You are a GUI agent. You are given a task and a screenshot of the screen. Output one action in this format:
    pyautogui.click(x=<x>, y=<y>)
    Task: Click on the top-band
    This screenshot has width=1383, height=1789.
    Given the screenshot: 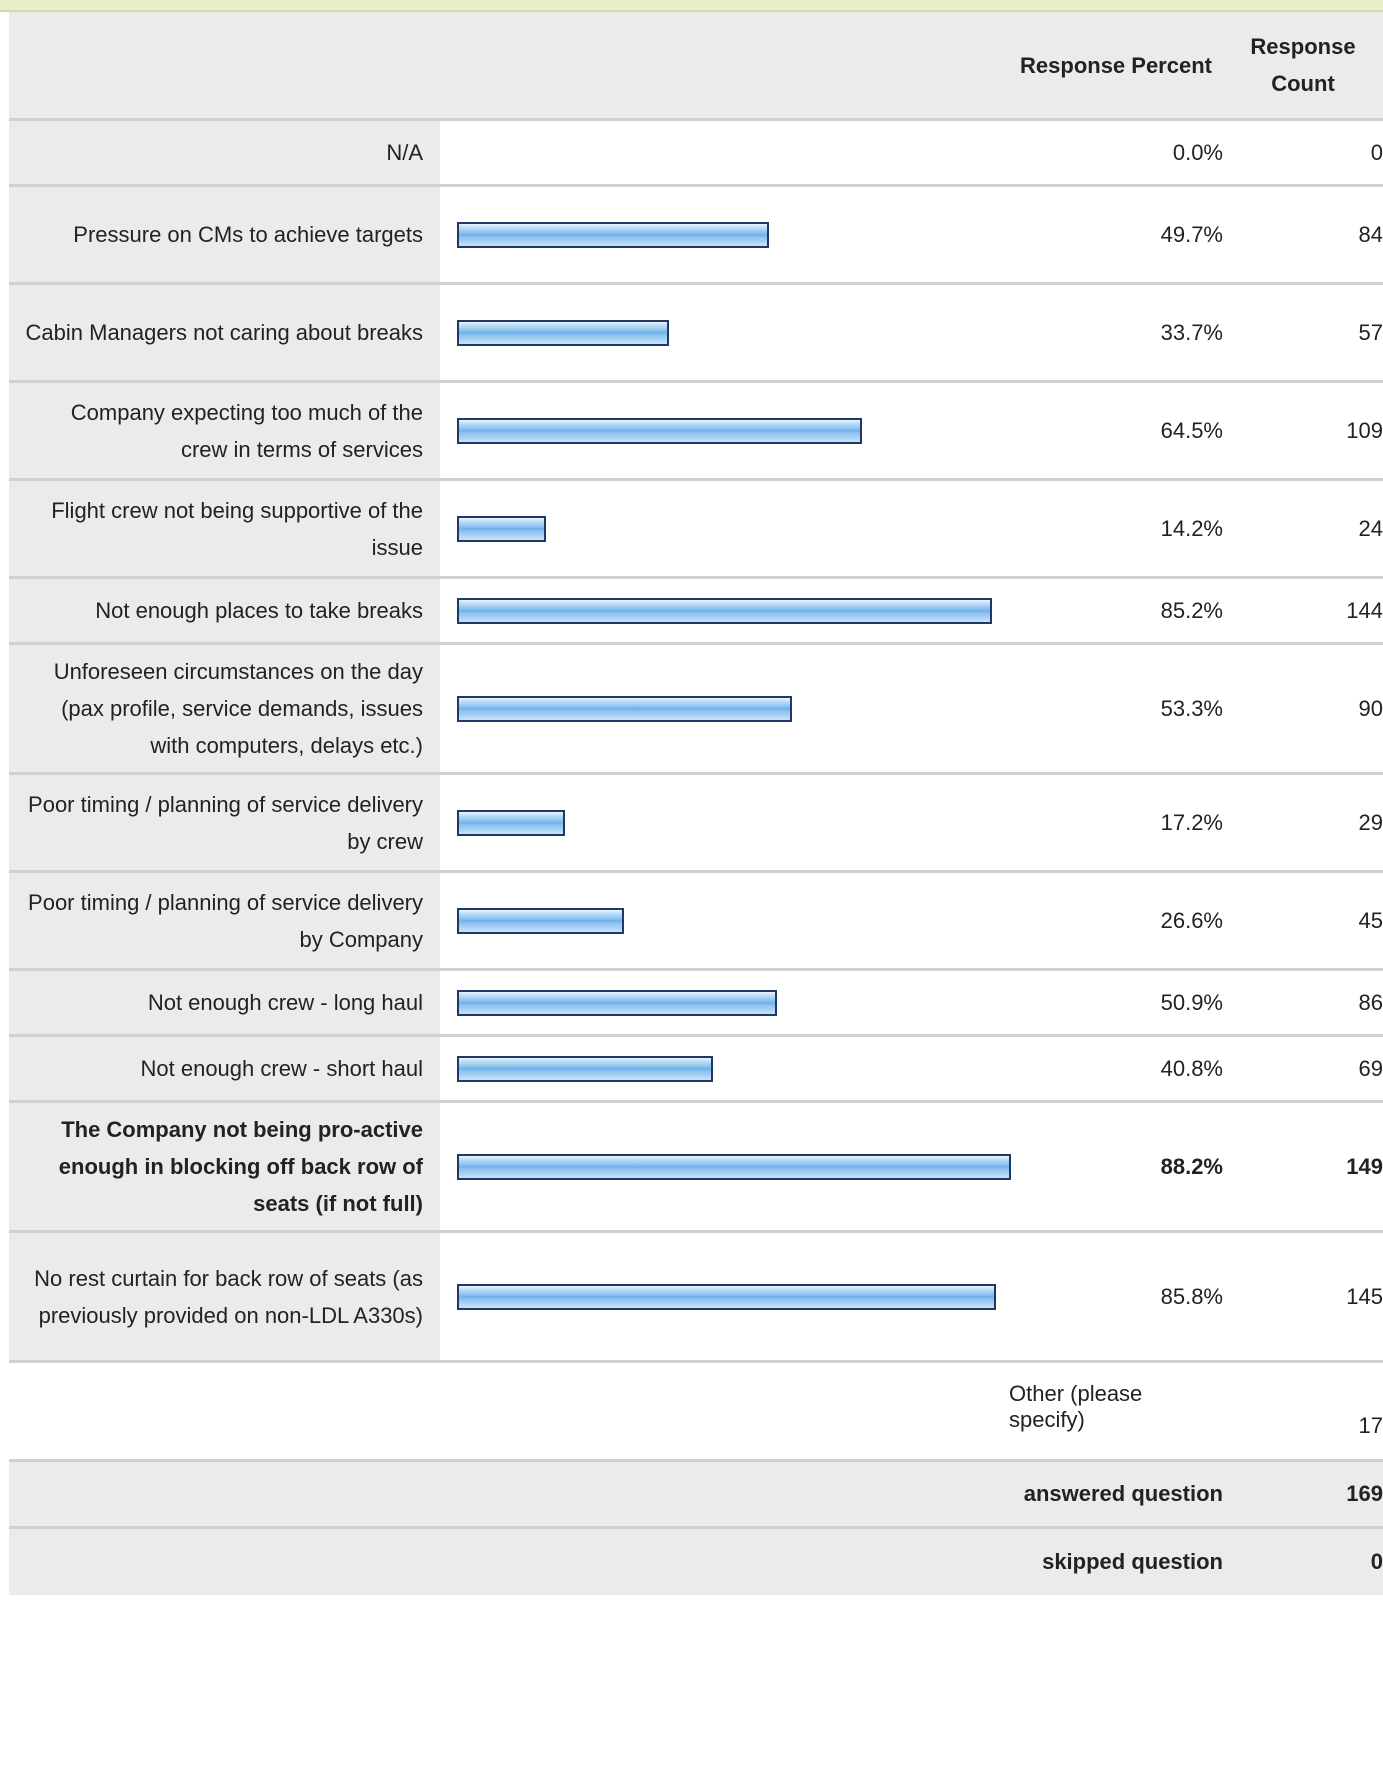 What is the action you would take?
    pyautogui.click(x=691, y=6)
    